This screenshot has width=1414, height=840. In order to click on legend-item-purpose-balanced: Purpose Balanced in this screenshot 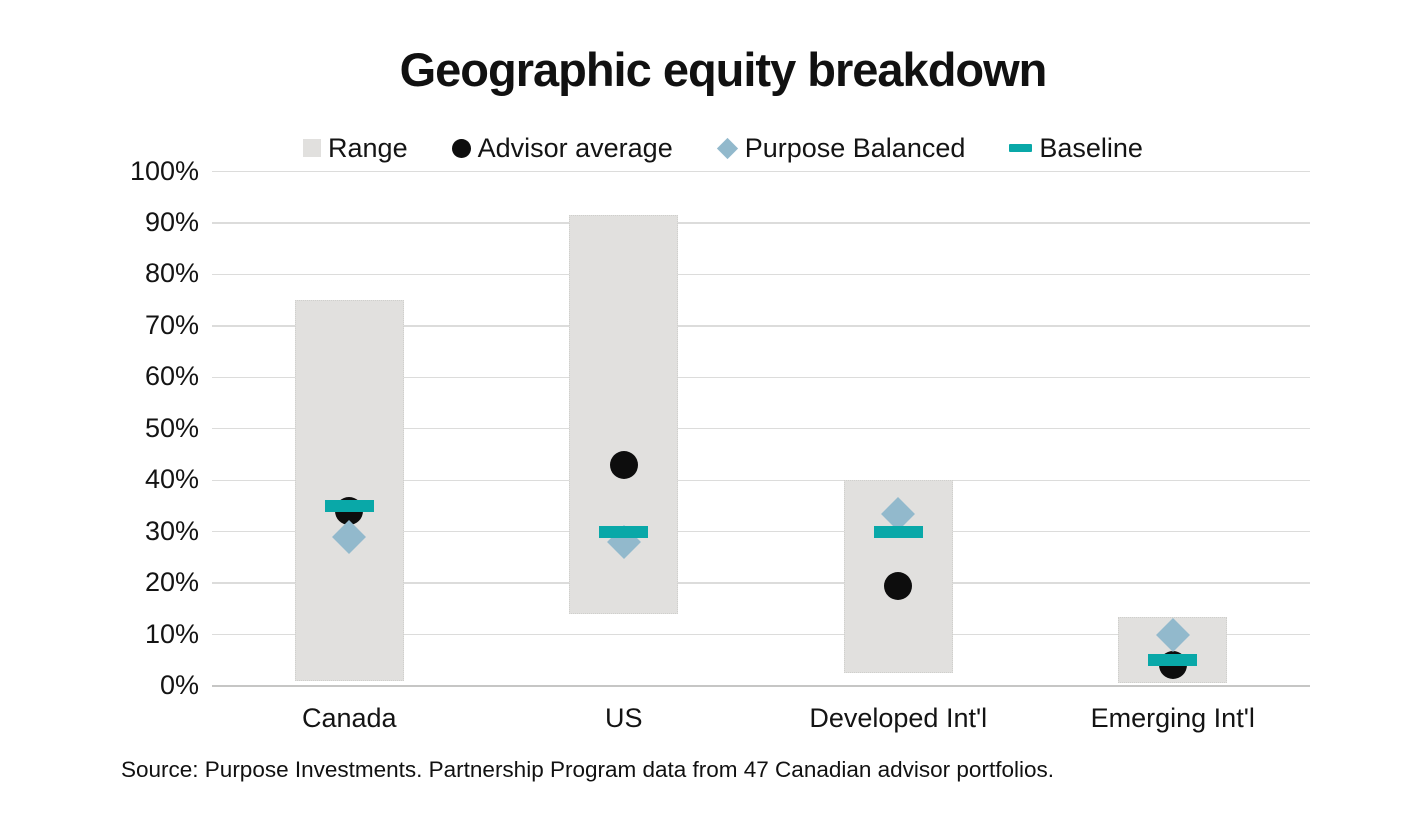, I will do `click(841, 148)`.